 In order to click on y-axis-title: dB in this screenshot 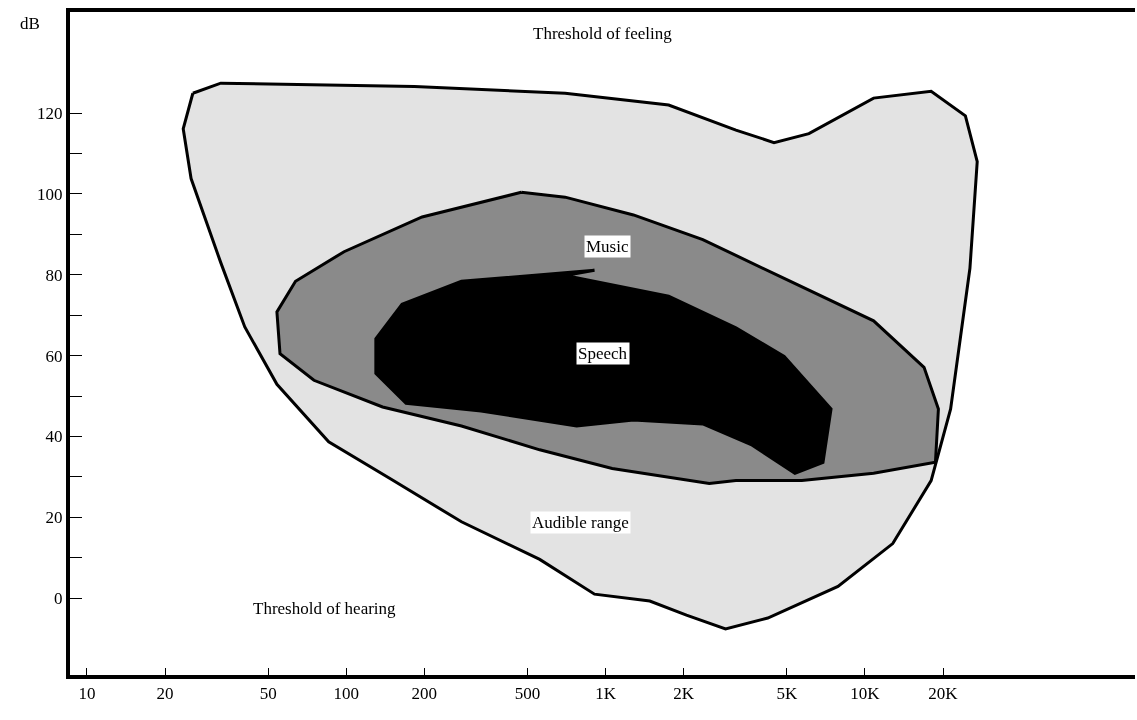, I will do `click(30, 23)`.